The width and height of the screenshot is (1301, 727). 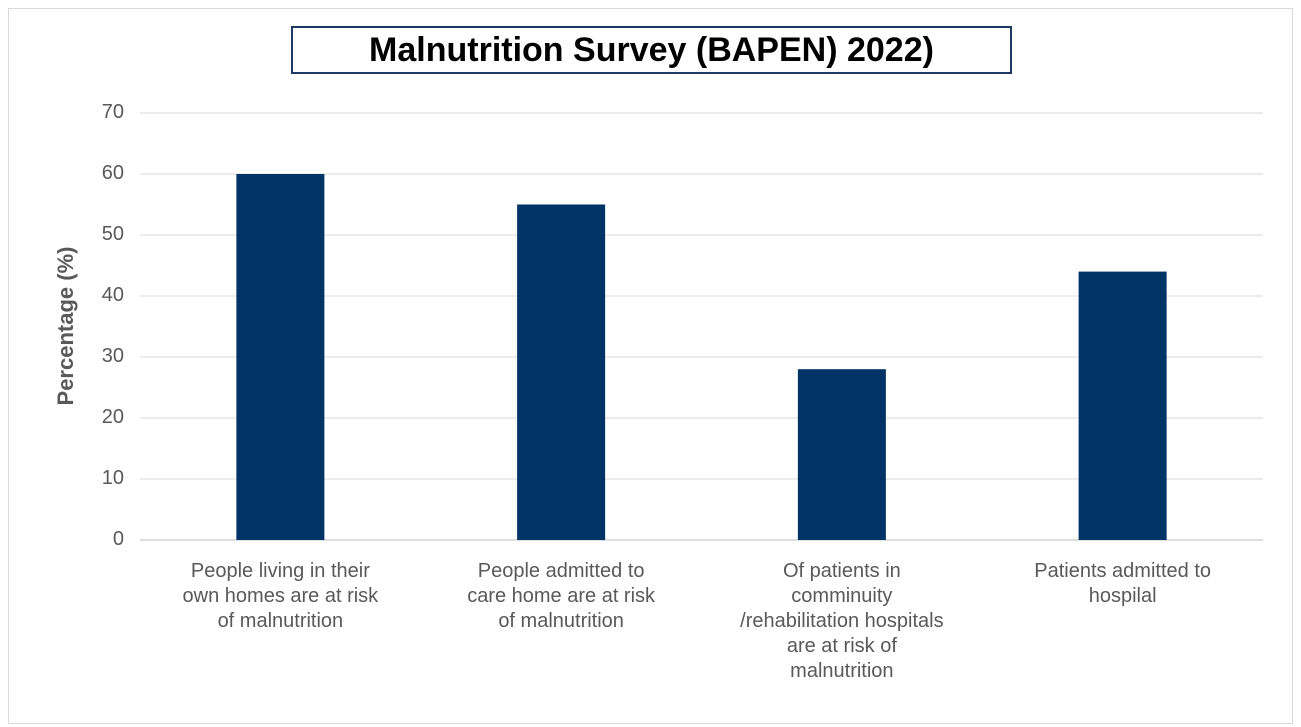 What do you see at coordinates (118, 539) in the screenshot?
I see `y-tick-label: 0` at bounding box center [118, 539].